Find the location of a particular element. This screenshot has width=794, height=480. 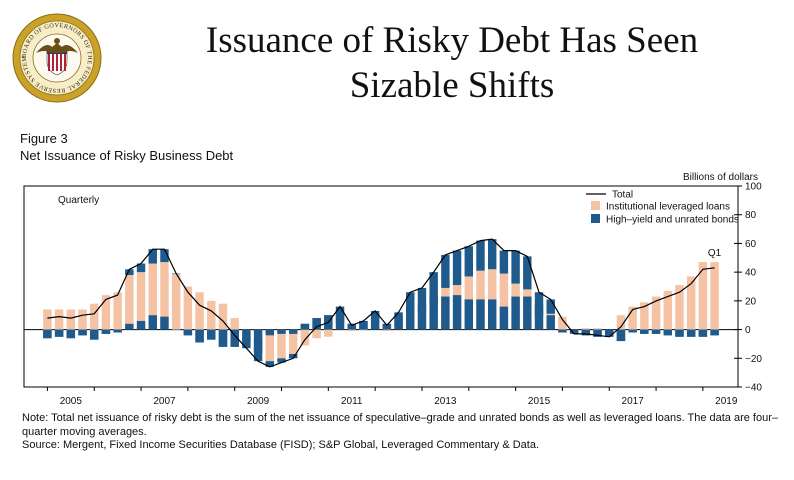

y-tick-label: 0 is located at coordinates (748, 330).